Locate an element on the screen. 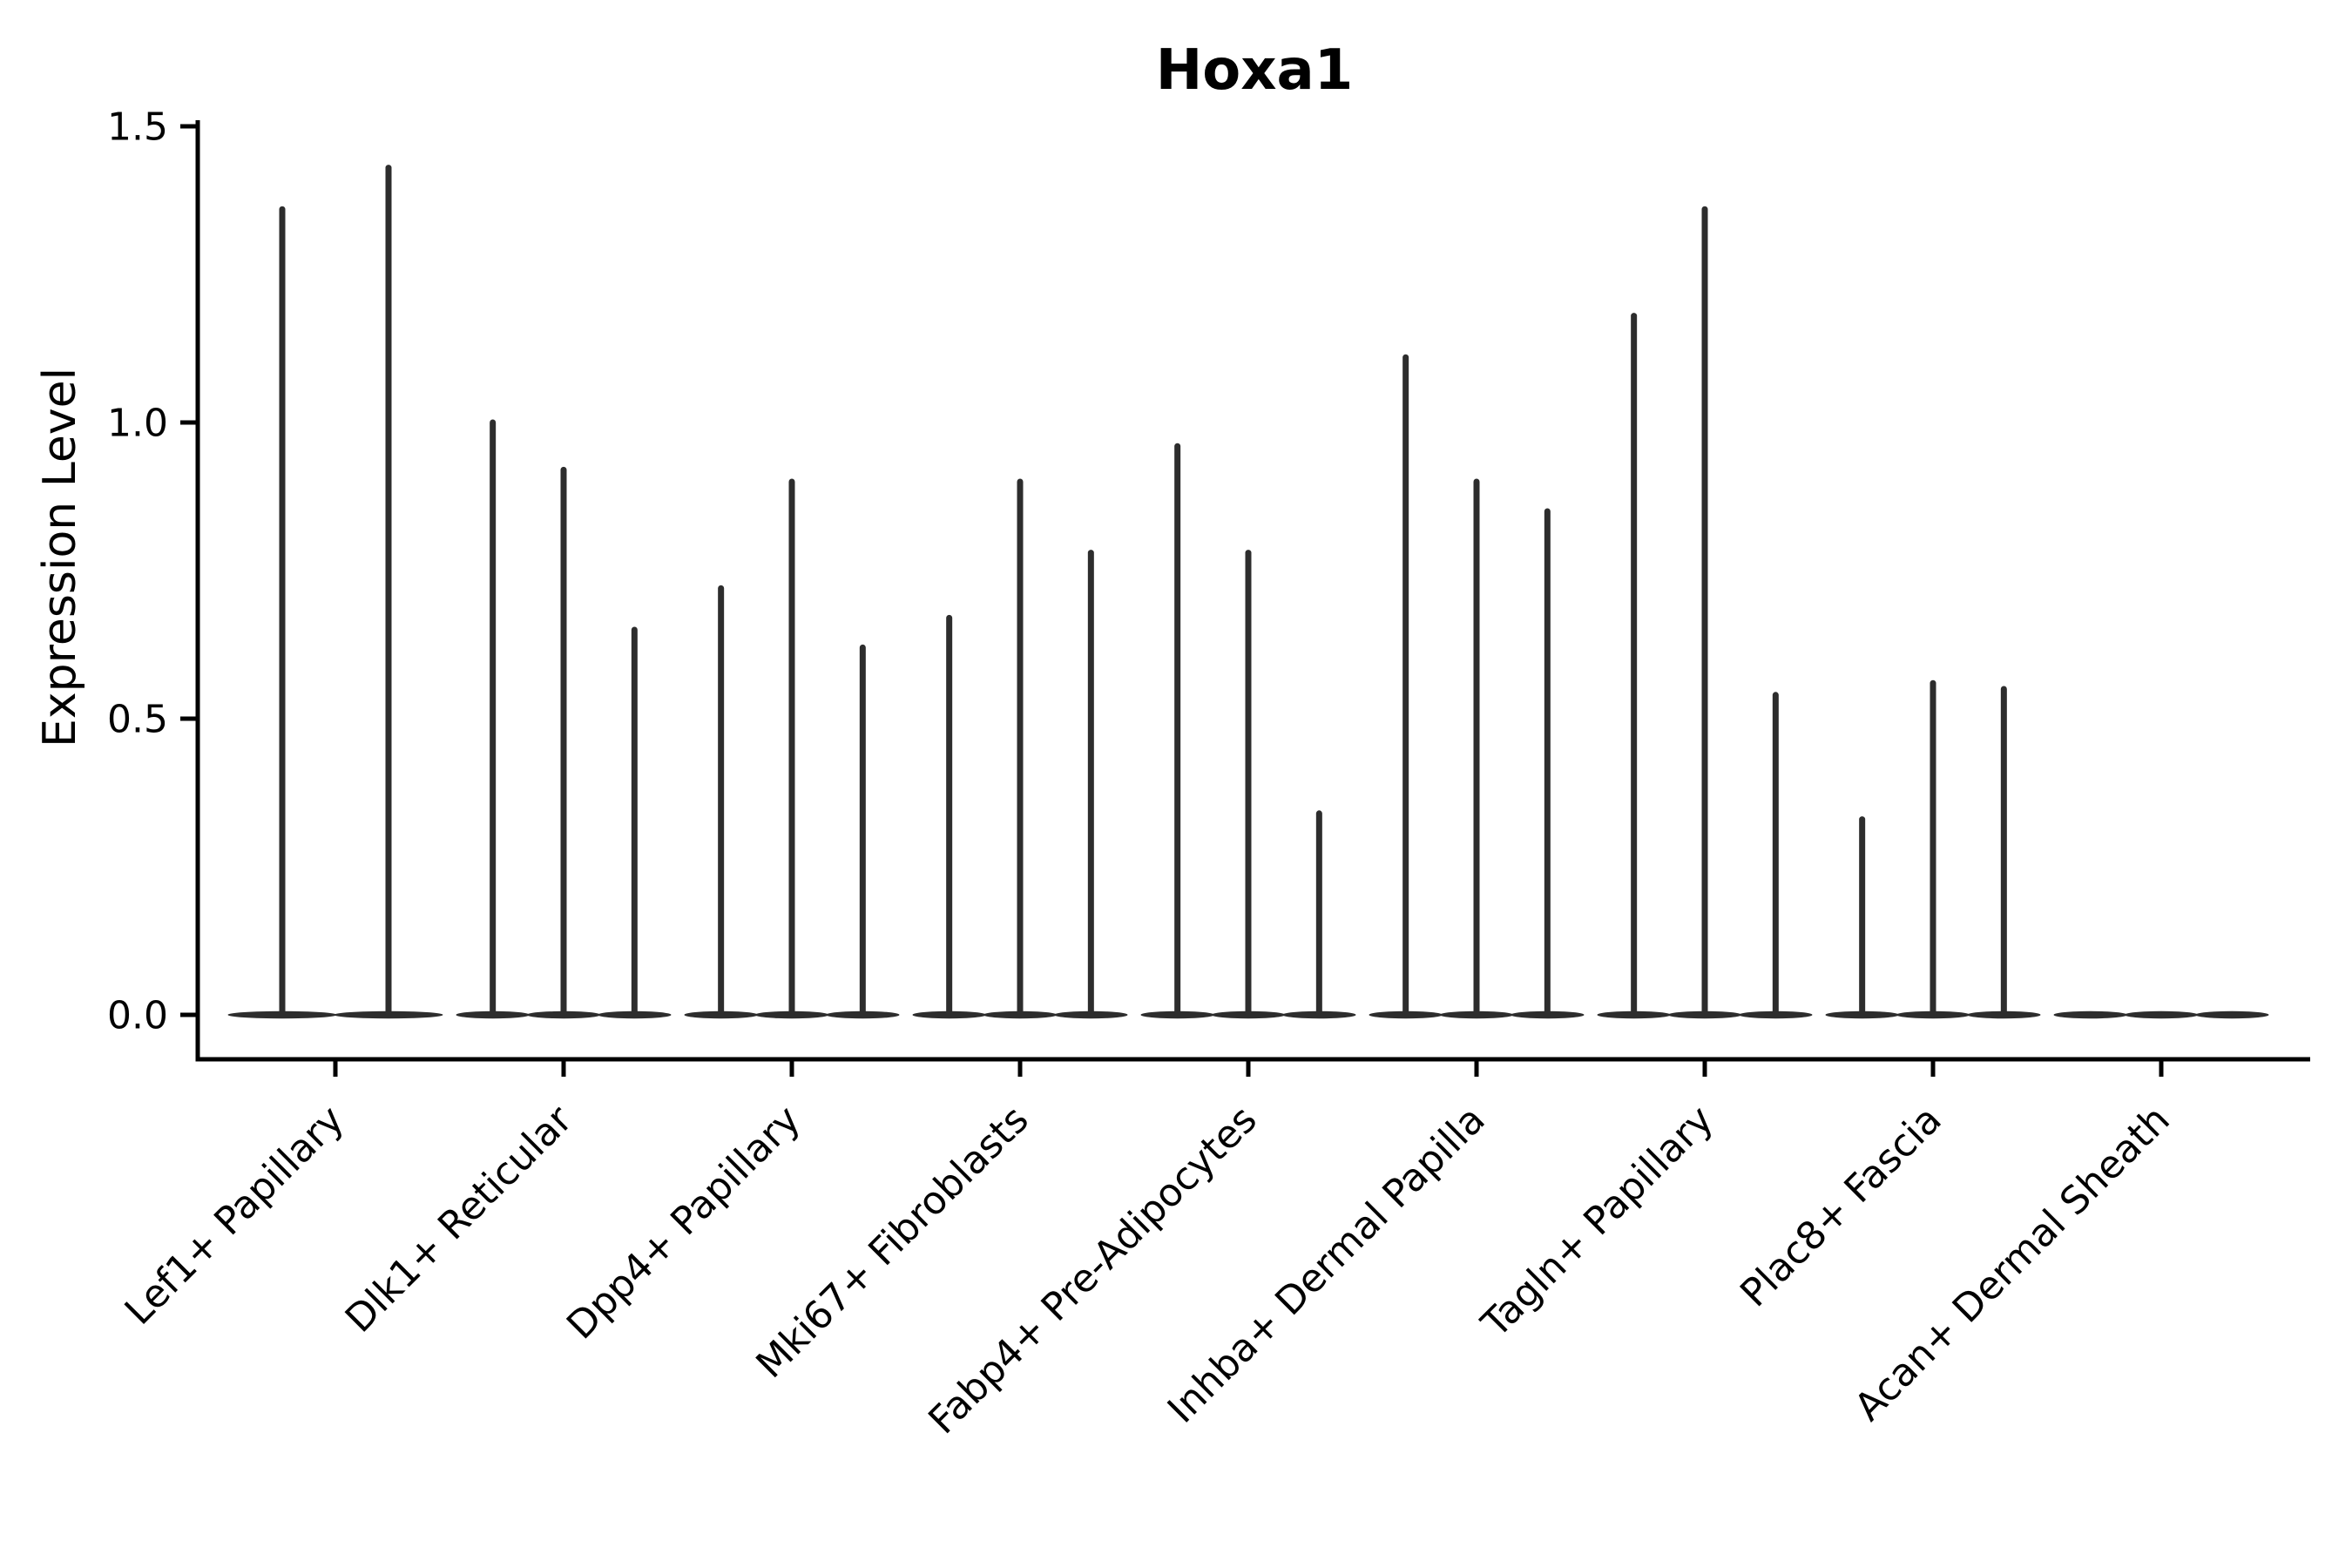  x-tick-label: Lef1+ Papillary is located at coordinates (235, 1216).